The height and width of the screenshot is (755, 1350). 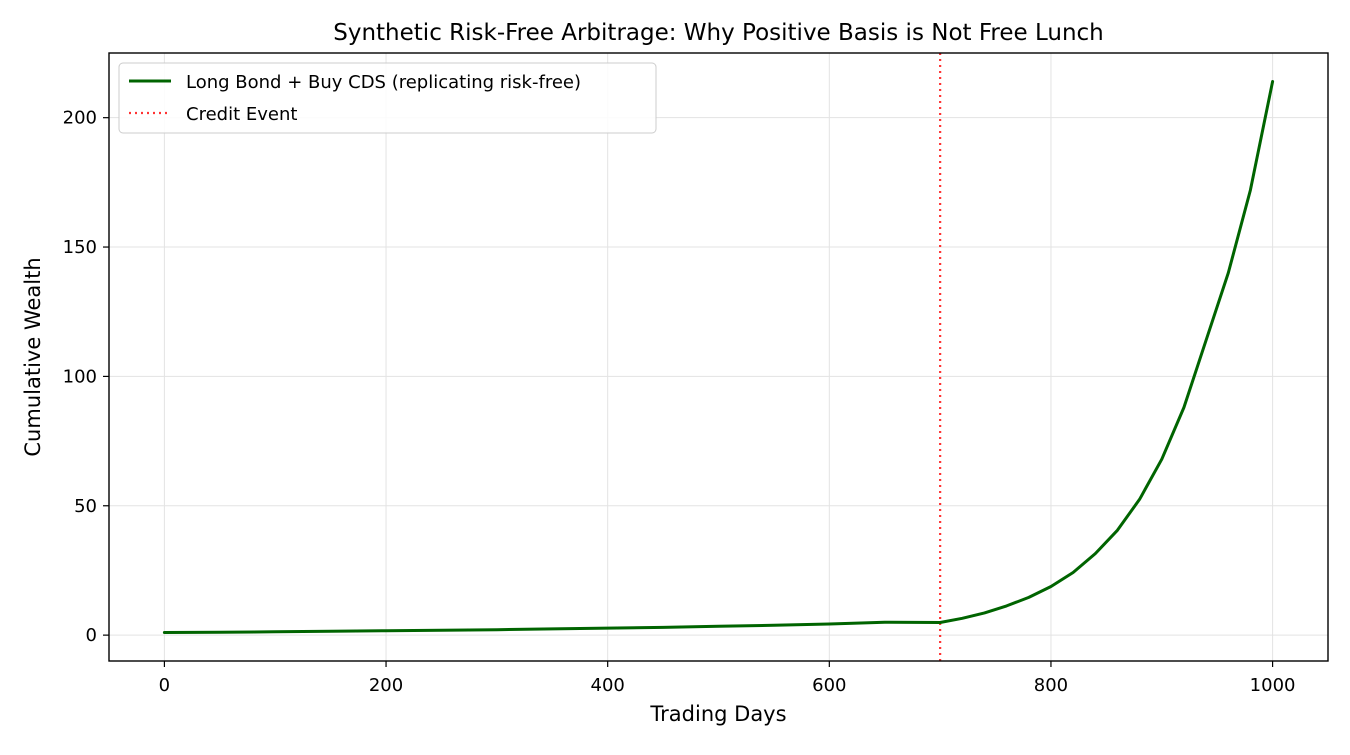 I want to click on y-tick-label: 200, so click(x=80, y=118).